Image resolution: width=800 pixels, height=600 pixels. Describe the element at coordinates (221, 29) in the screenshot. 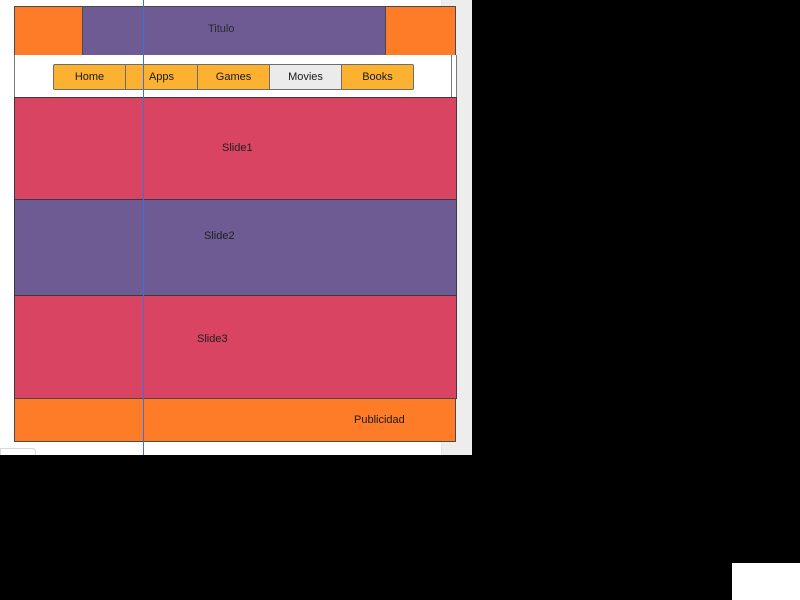

I see `page-title: Titulo` at that location.